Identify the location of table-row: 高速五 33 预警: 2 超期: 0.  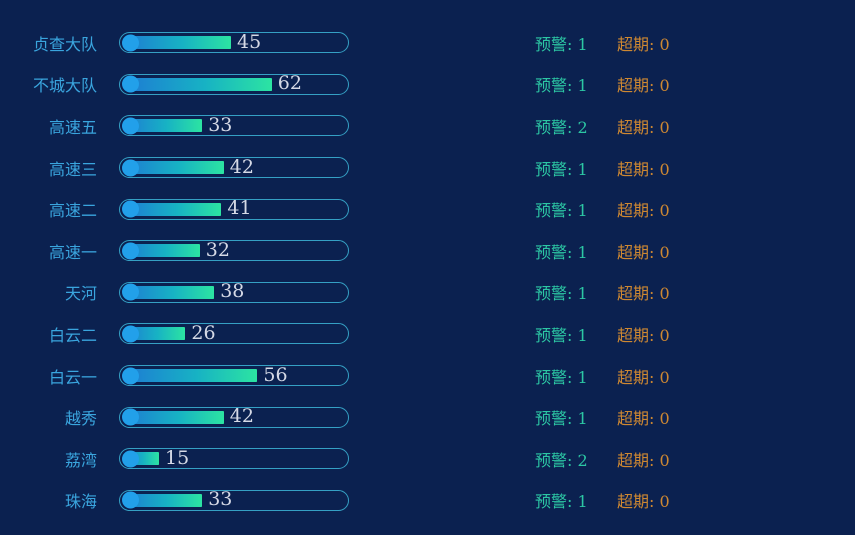
(427, 126).